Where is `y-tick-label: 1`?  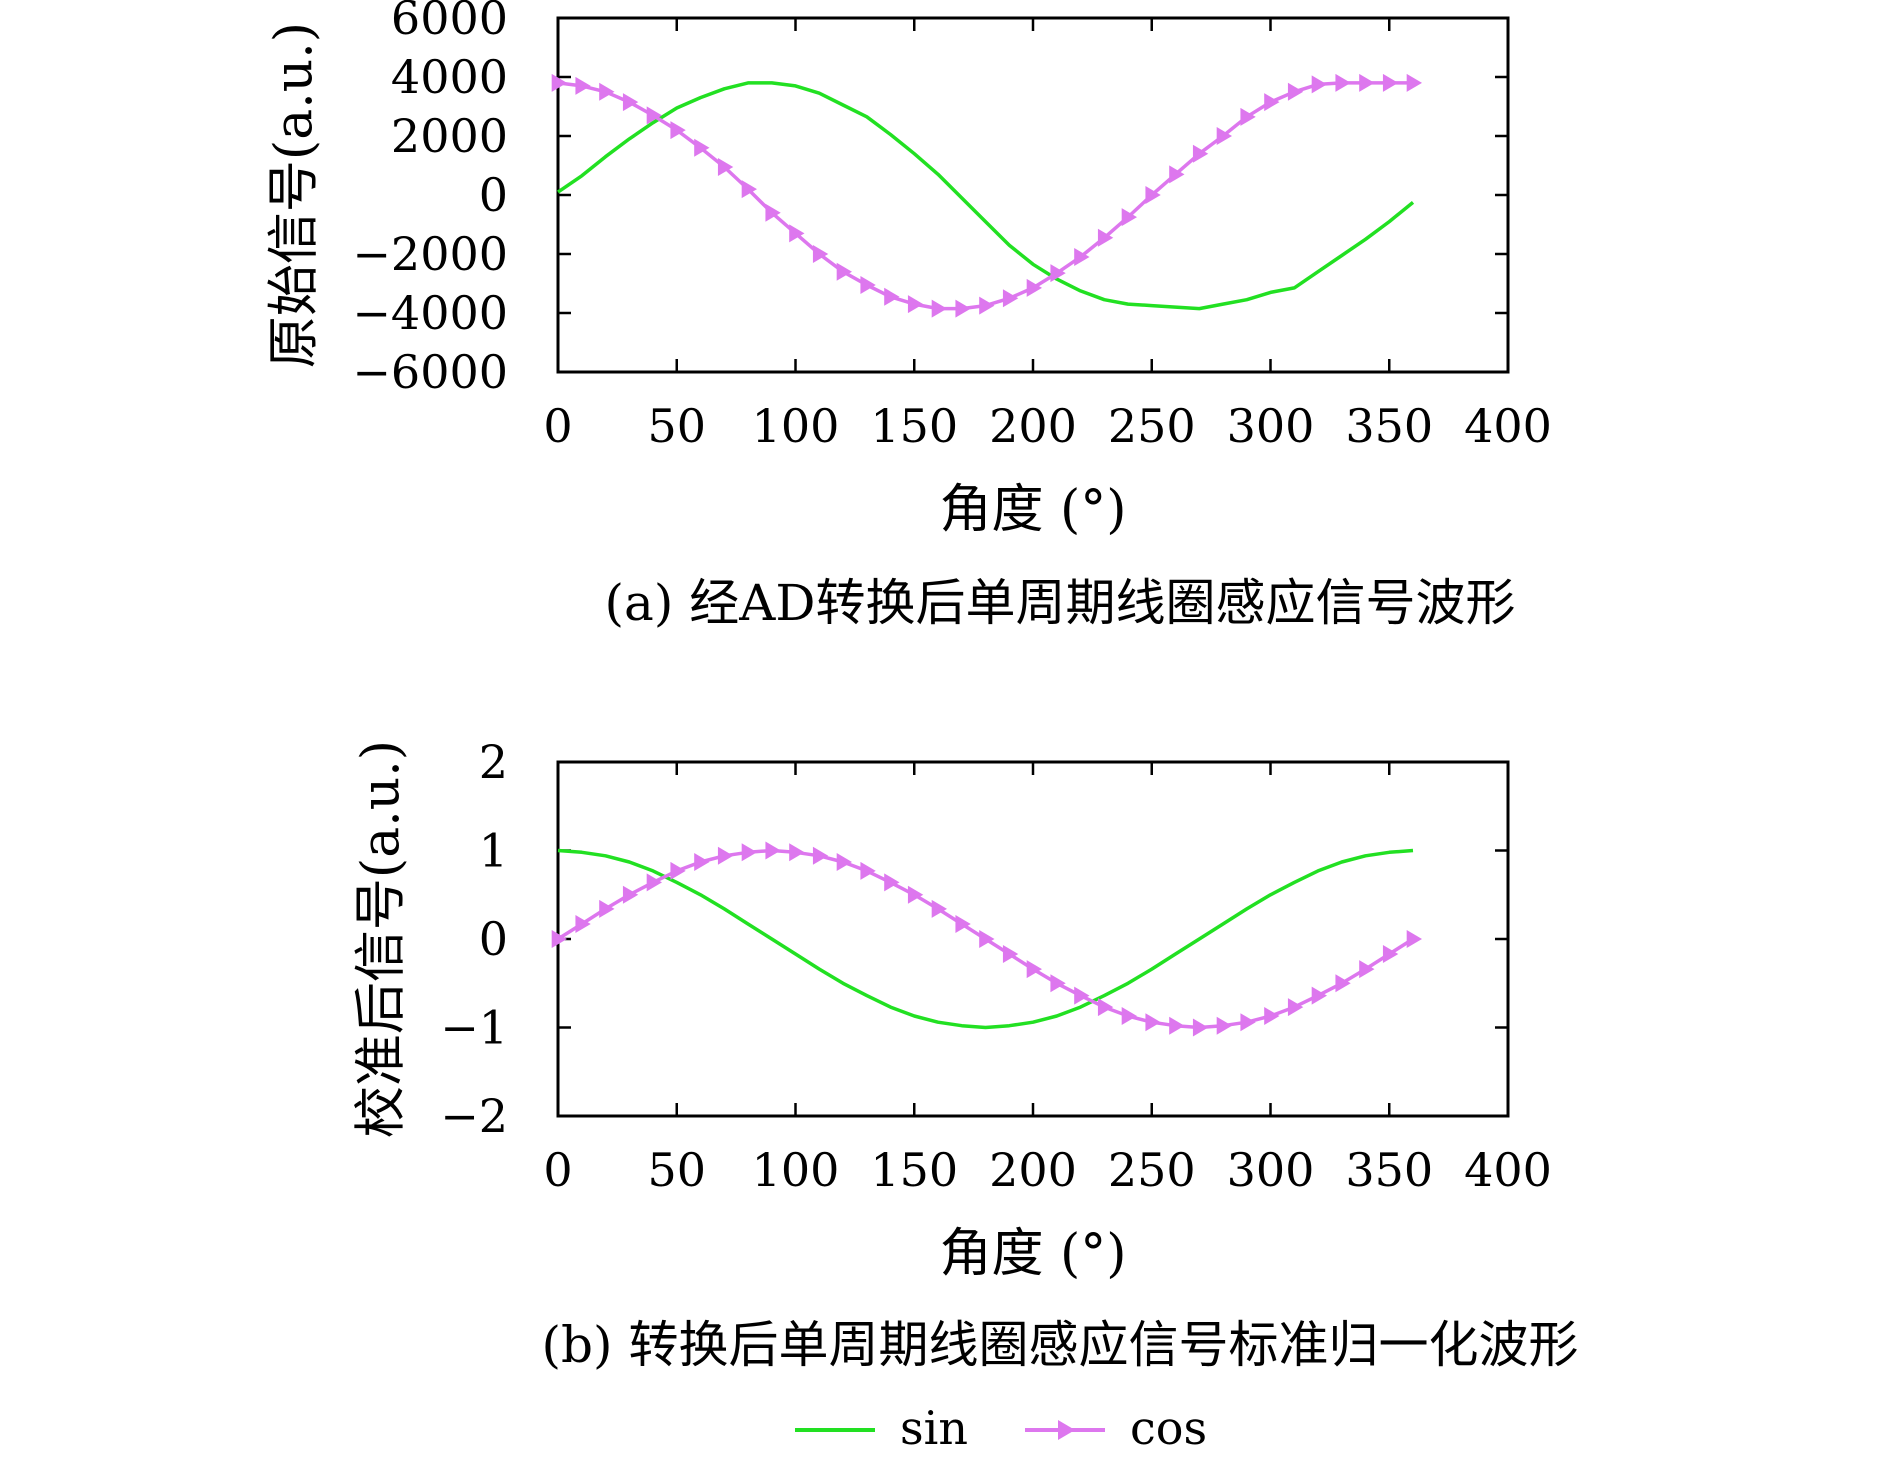
y-tick-label: 1 is located at coordinates (493, 851).